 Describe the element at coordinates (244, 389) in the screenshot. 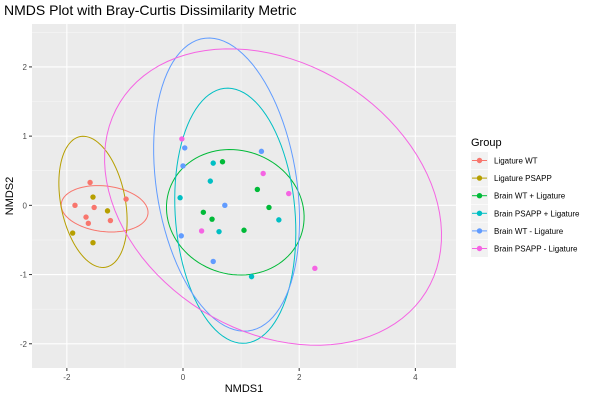

I see `x-axis-label: NMDS1` at that location.